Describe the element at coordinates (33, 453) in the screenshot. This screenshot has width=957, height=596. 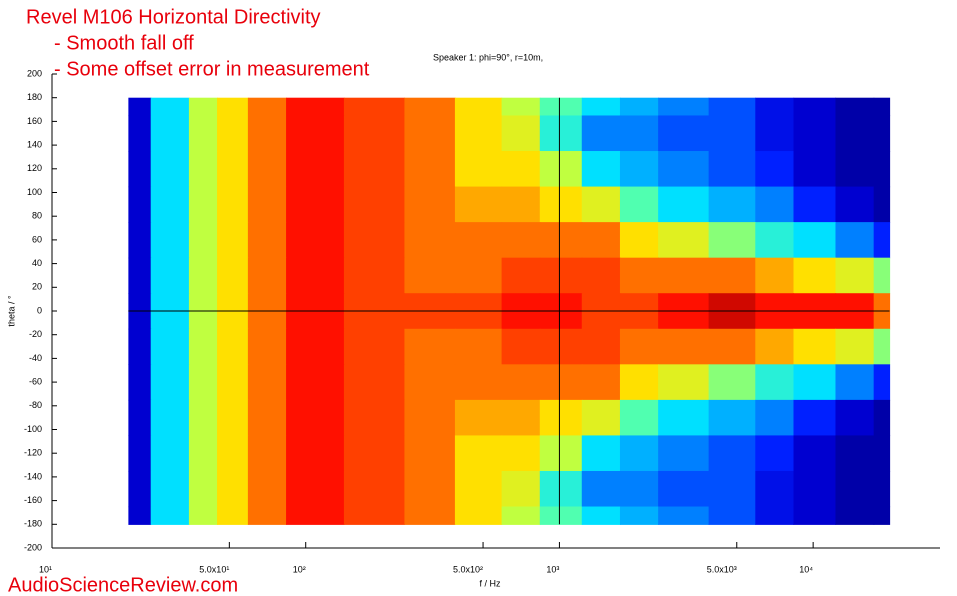
I see `y-tick-label: -120` at that location.